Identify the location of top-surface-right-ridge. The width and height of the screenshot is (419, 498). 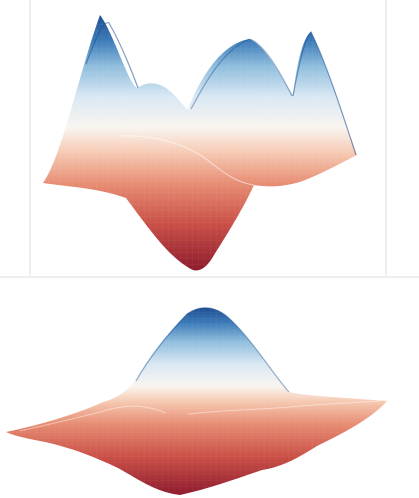
(324, 93).